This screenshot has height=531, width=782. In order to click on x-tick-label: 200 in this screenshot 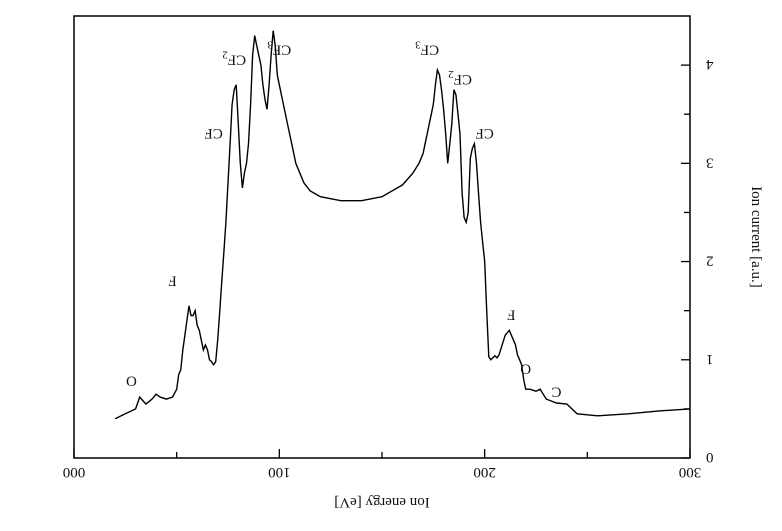, I will do `click(484, 472)`.